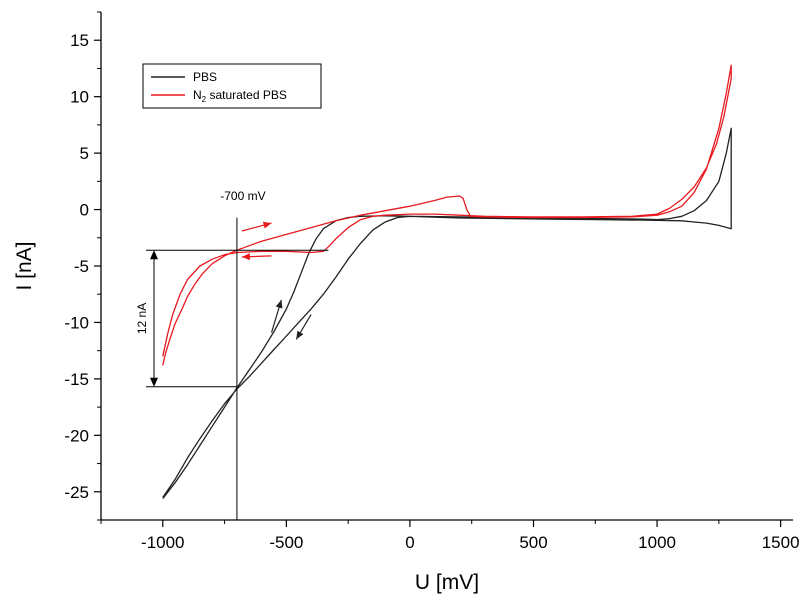  Describe the element at coordinates (286, 542) in the screenshot. I see `x-tick-label: -500` at that location.